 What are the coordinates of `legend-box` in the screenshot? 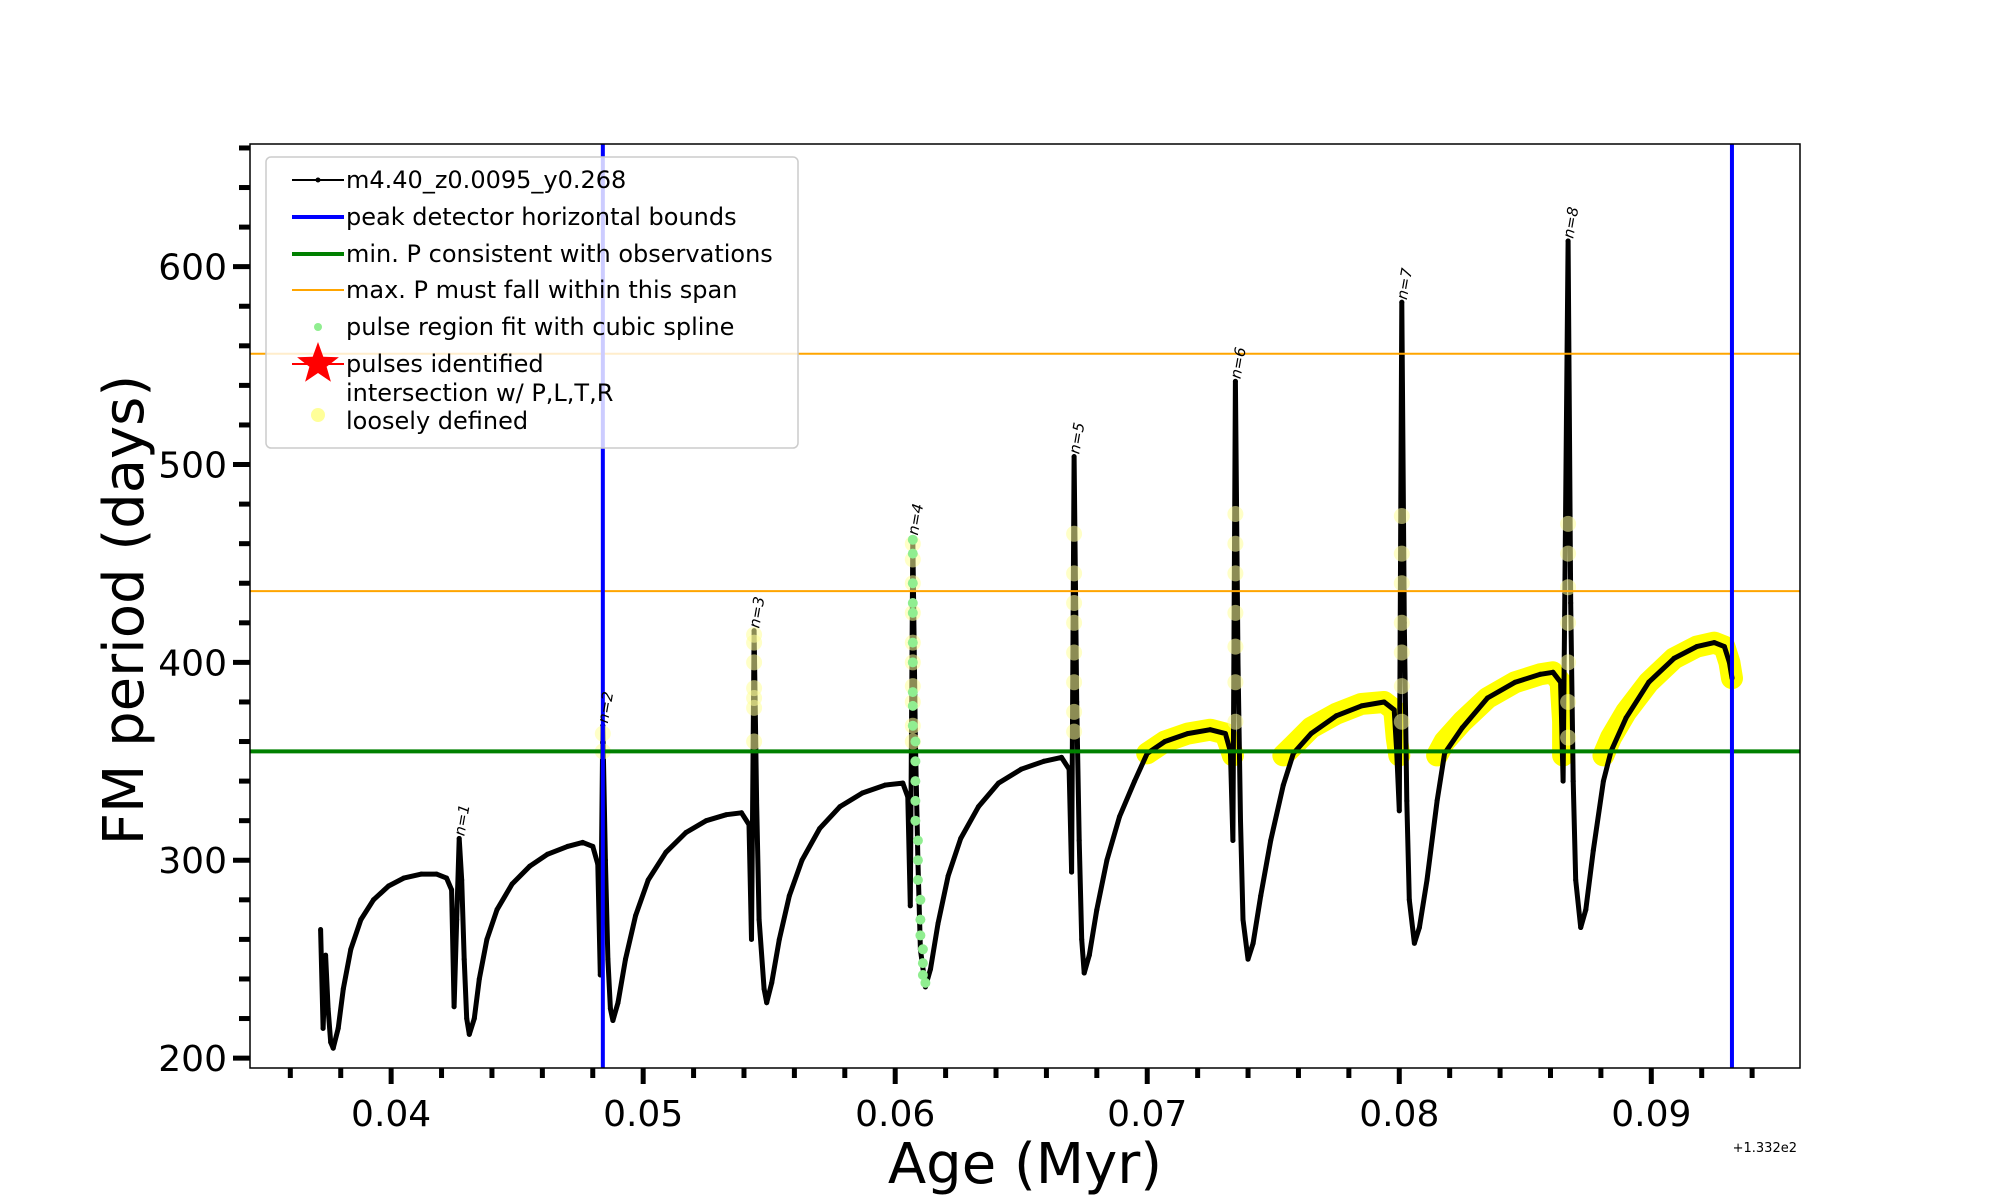 It's located at (532, 302).